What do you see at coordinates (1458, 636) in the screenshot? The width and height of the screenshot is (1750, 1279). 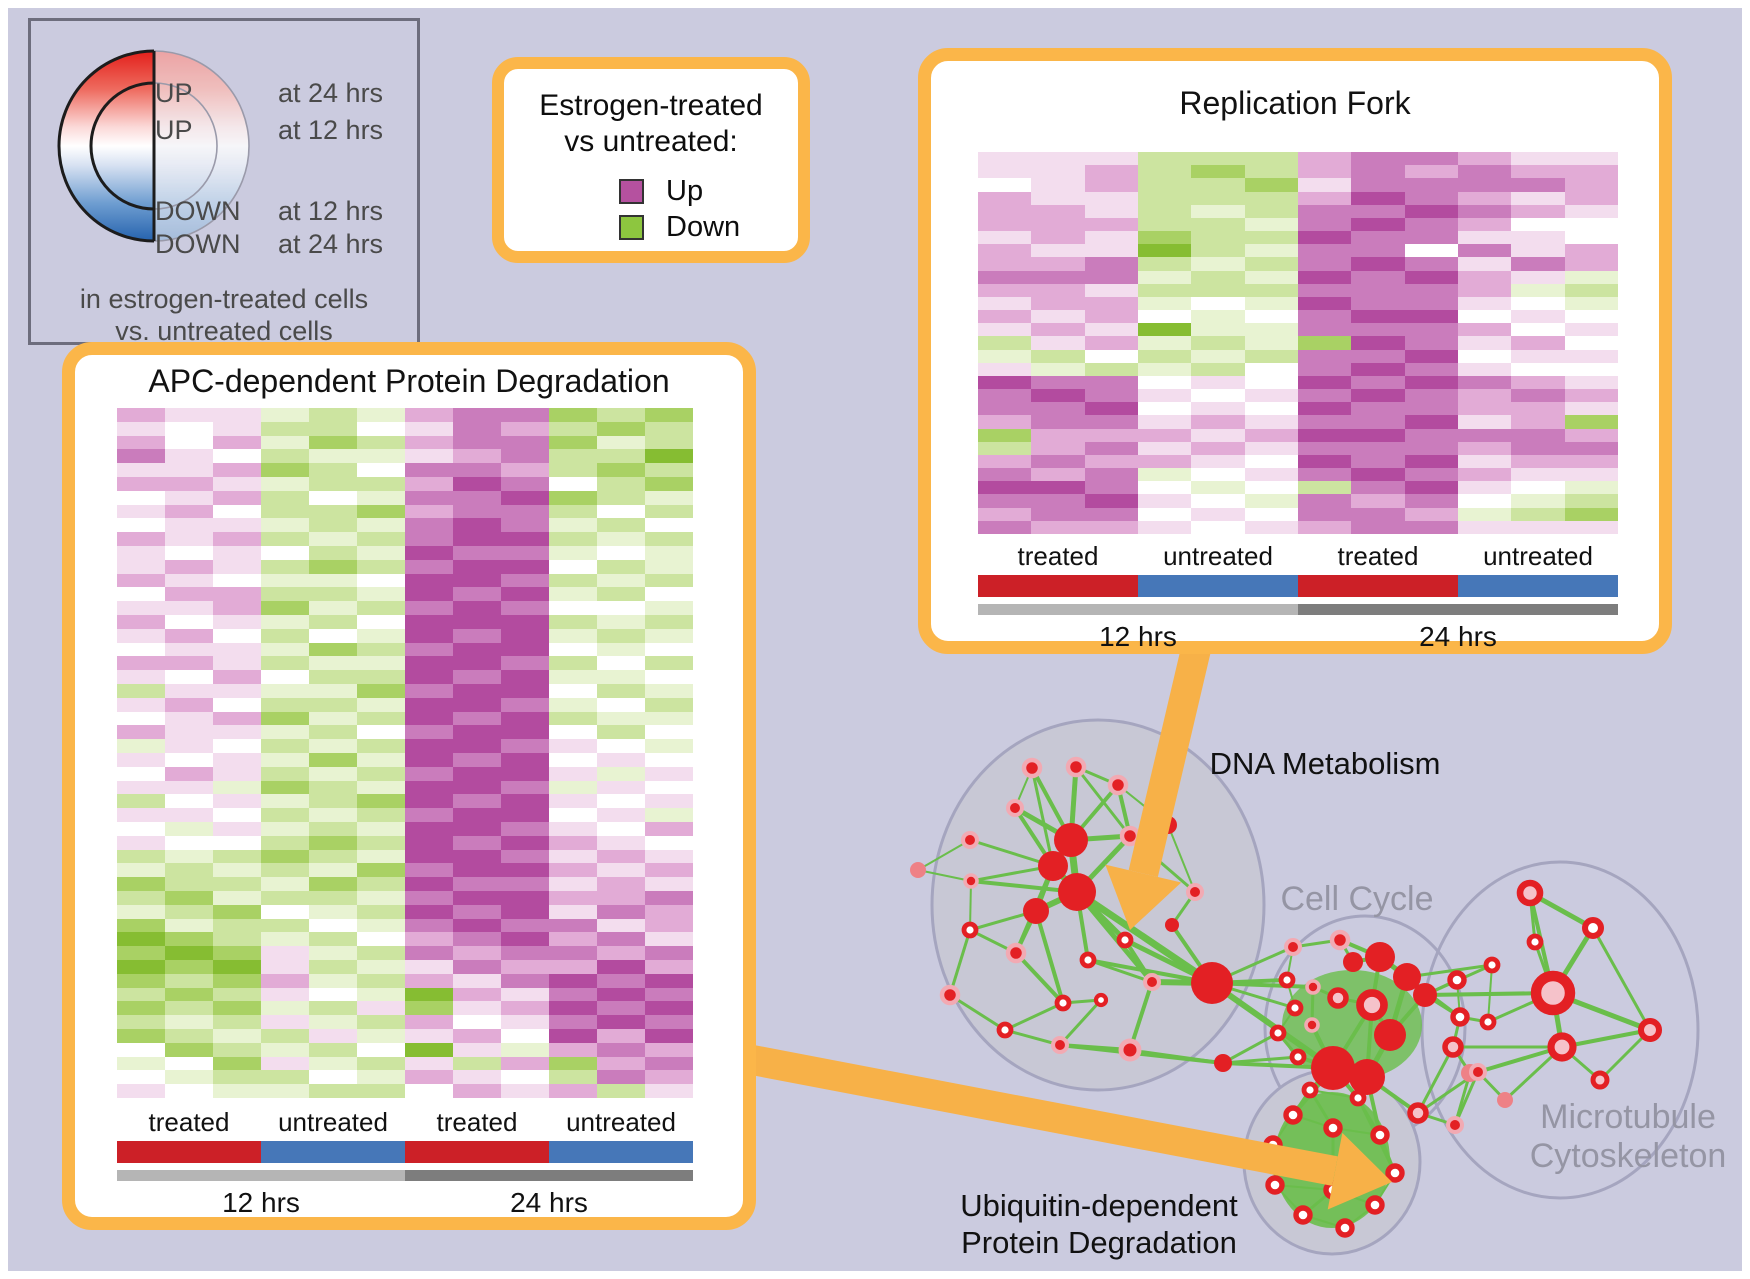 I see `time-label-24hrs: 24 hrs` at bounding box center [1458, 636].